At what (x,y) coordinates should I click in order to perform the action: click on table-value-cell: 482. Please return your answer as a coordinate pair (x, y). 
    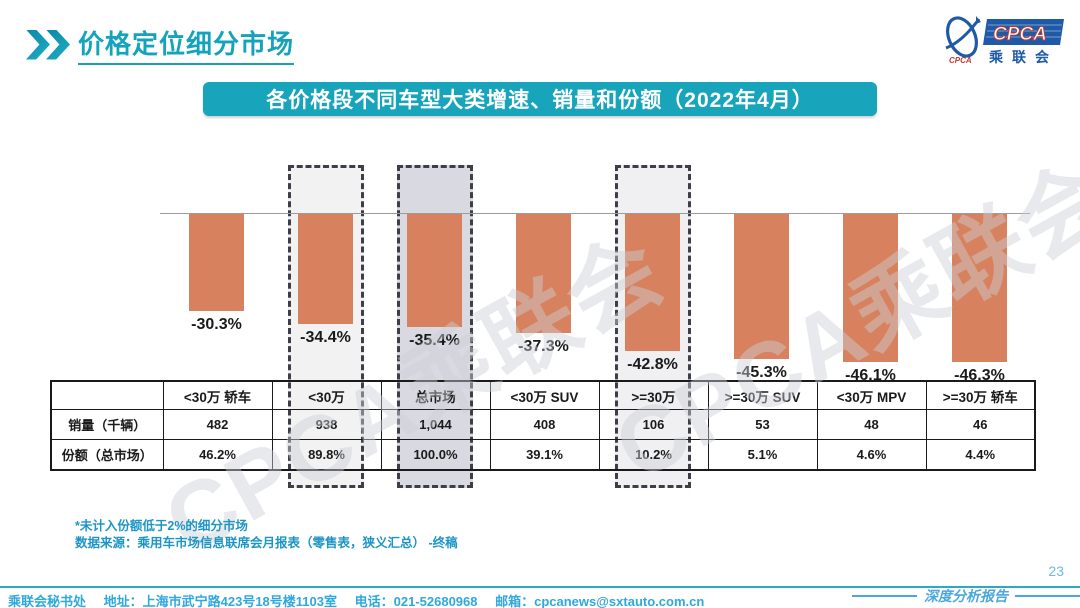
    Looking at the image, I should click on (217, 424).